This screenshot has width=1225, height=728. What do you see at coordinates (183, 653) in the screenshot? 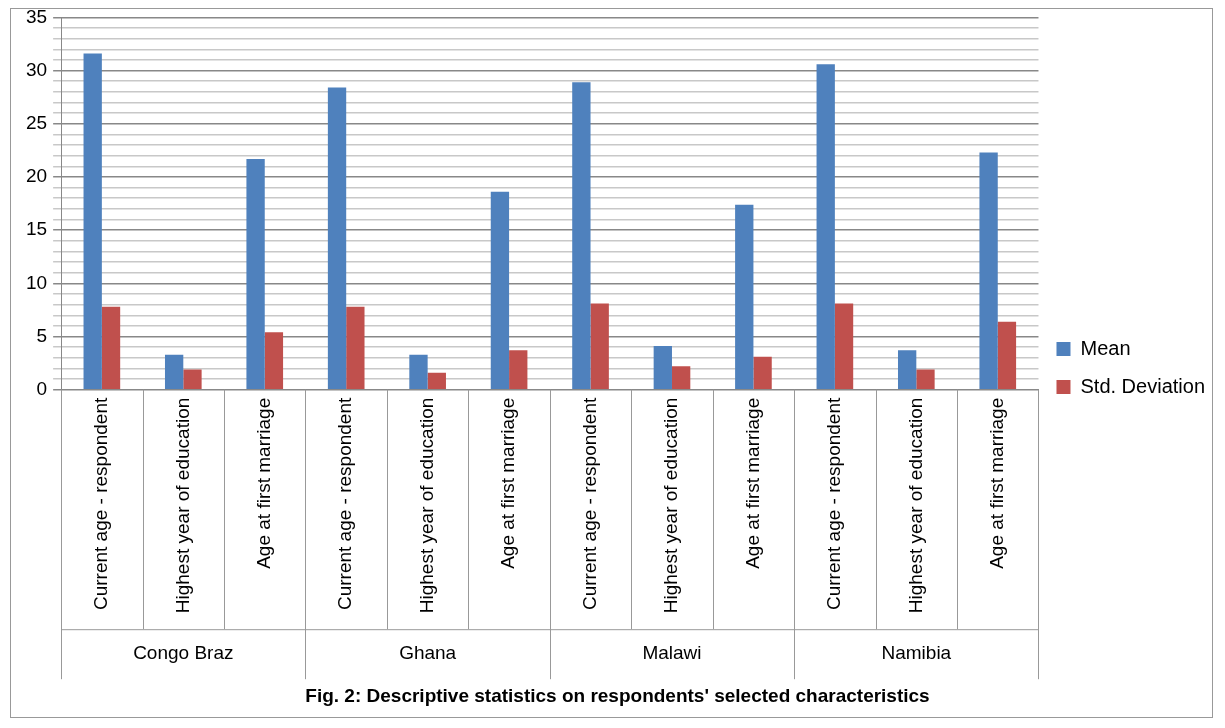
I see `text: Congo Braz` at bounding box center [183, 653].